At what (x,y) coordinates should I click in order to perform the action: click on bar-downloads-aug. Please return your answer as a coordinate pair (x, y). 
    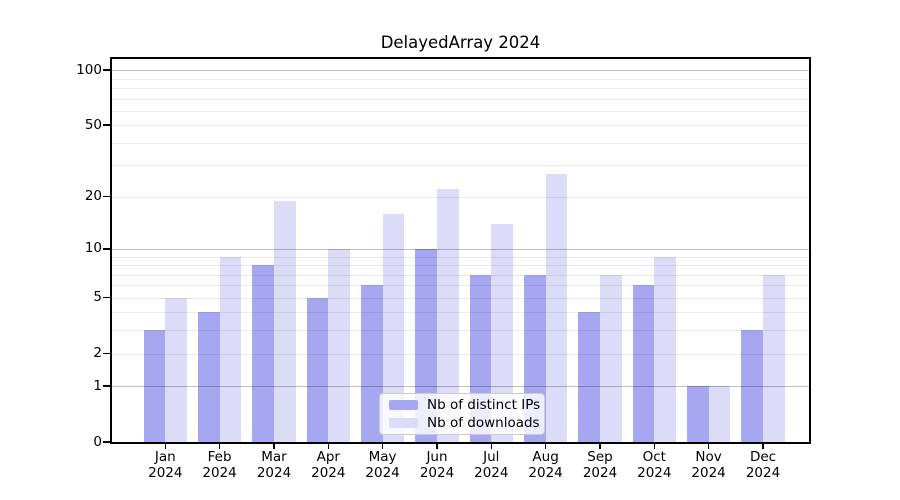
    Looking at the image, I should click on (556, 307).